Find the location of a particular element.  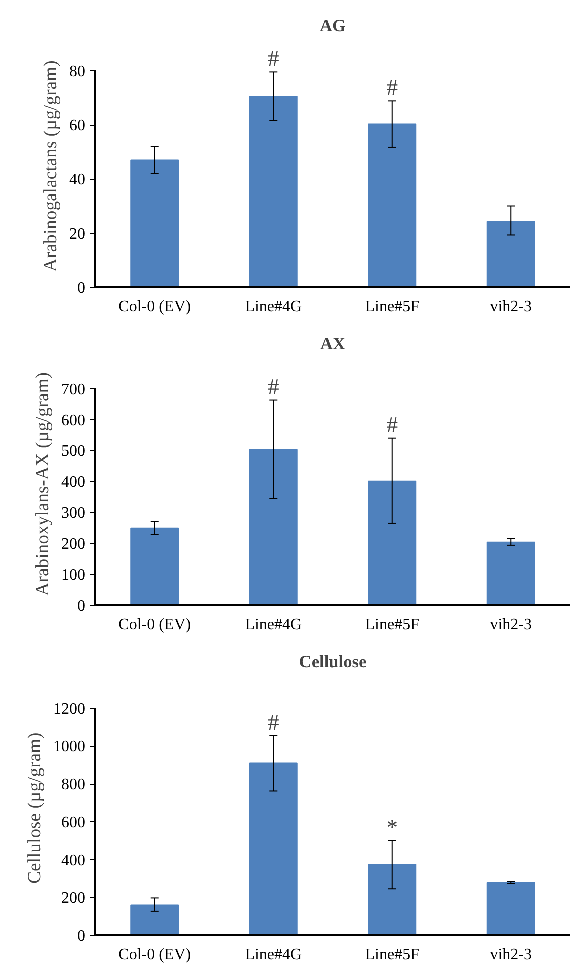

y-tick-label: 500 is located at coordinates (74, 451).